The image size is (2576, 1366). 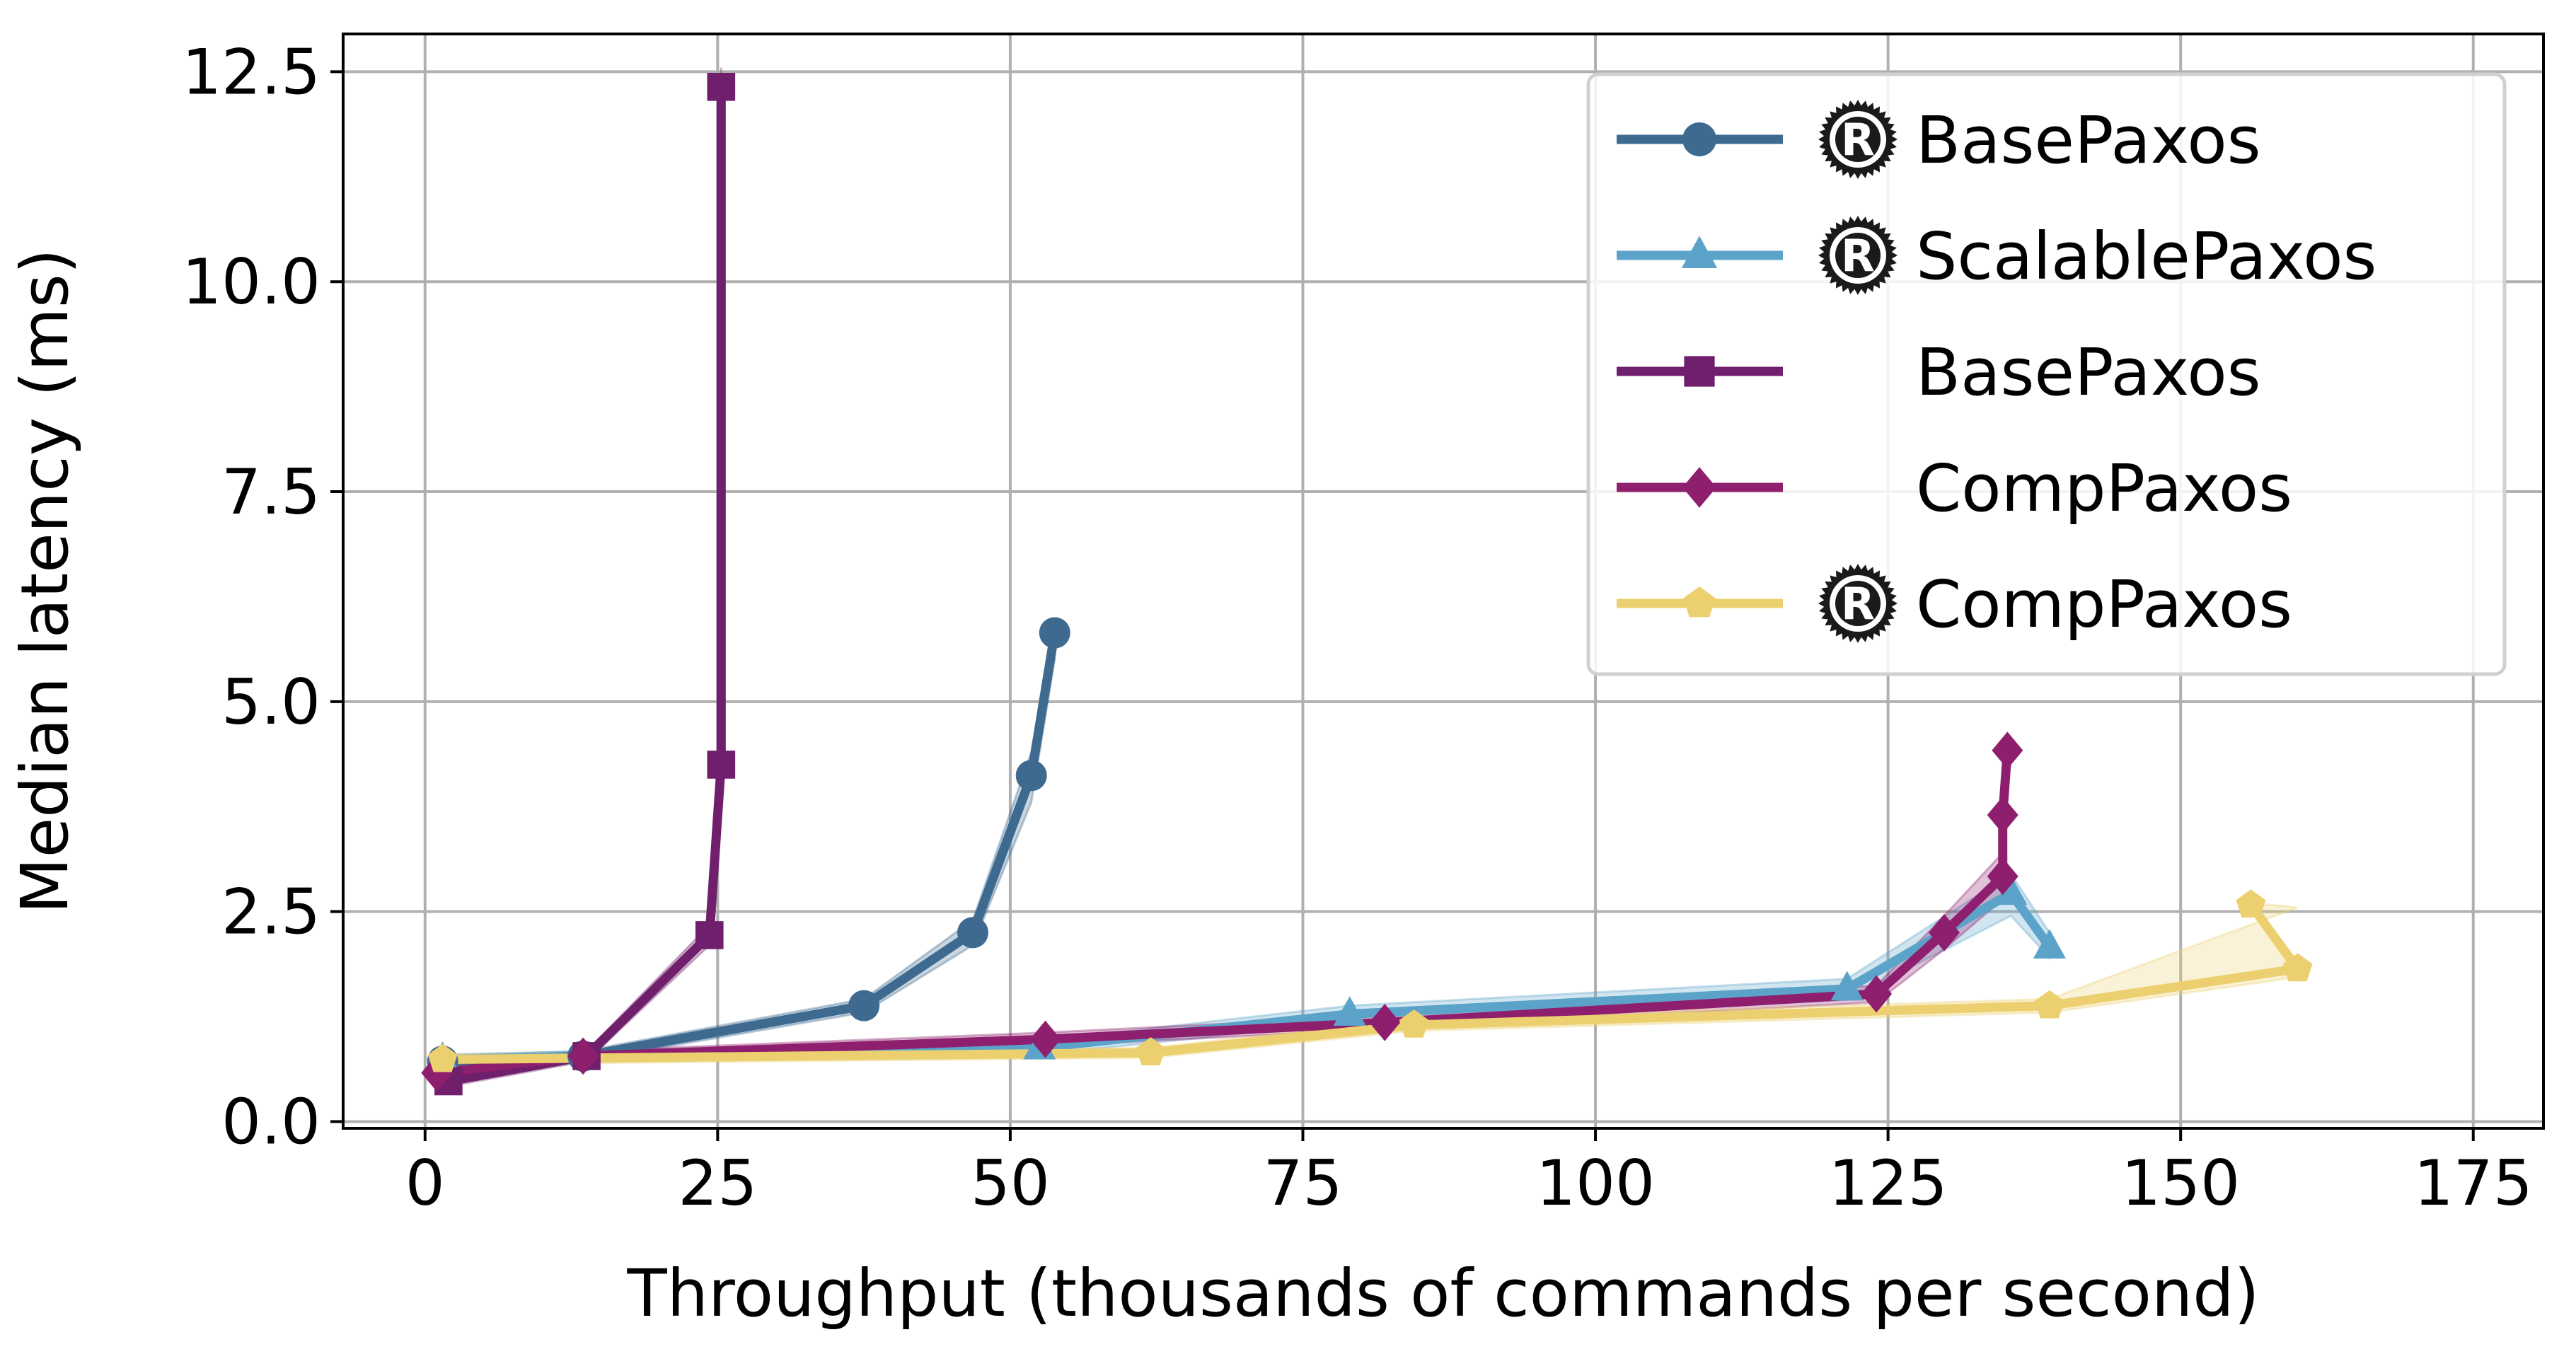 What do you see at coordinates (270, 913) in the screenshot?
I see `y-tick-label: 2.5` at bounding box center [270, 913].